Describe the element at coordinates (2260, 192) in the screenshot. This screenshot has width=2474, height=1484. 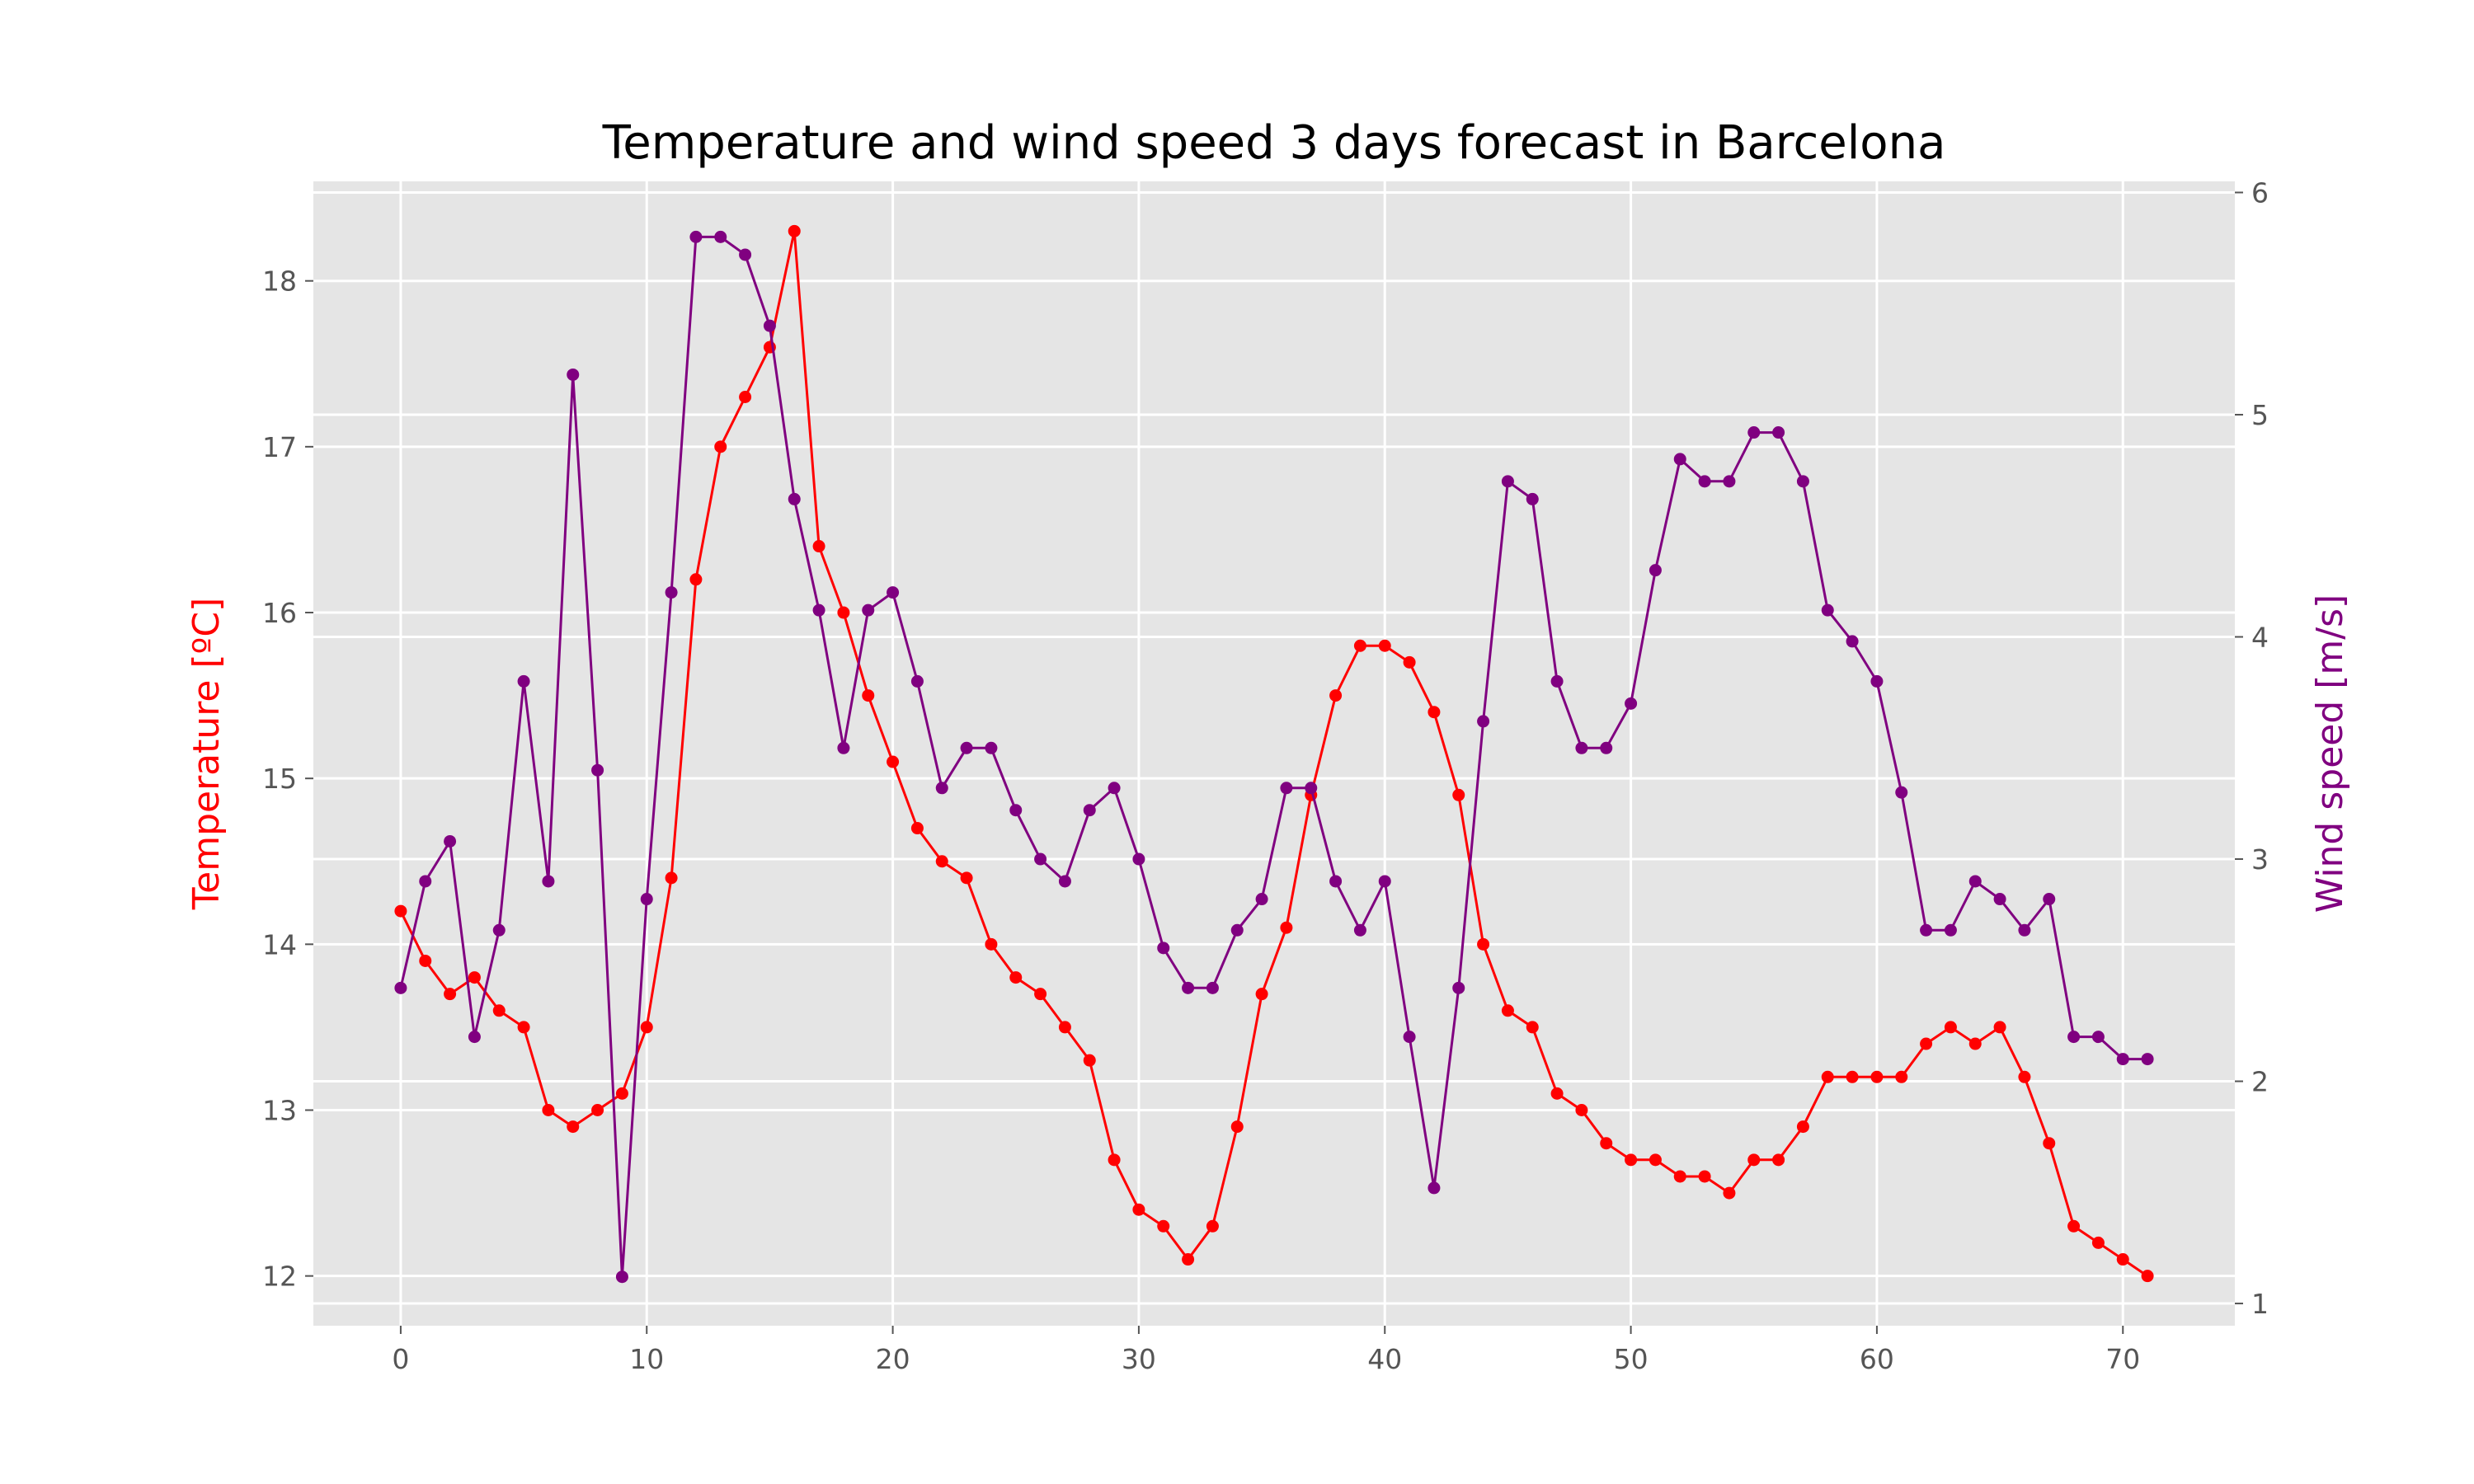
I see `y-right-tick-label: 6` at that location.